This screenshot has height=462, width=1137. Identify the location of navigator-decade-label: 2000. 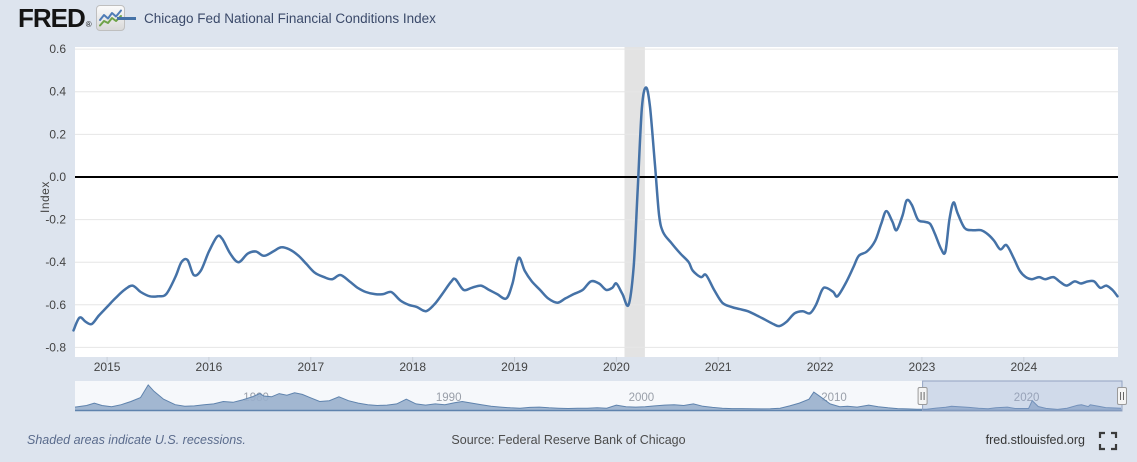
(642, 398).